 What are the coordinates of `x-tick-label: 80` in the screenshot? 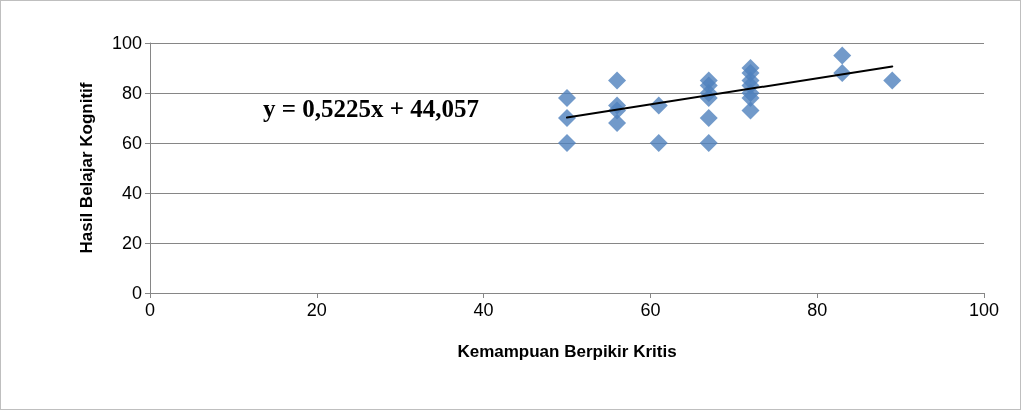 It's located at (817, 310).